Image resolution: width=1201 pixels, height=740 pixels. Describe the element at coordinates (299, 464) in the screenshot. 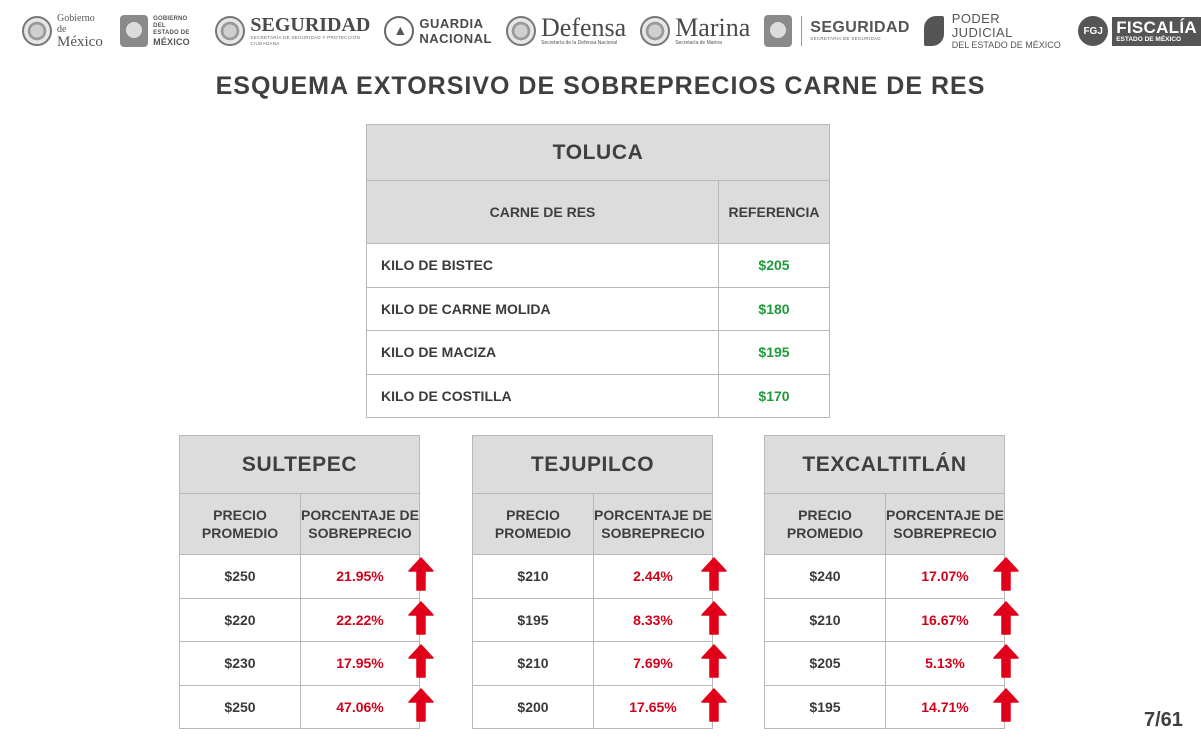

I see `city-header: SULTEPEC` at that location.